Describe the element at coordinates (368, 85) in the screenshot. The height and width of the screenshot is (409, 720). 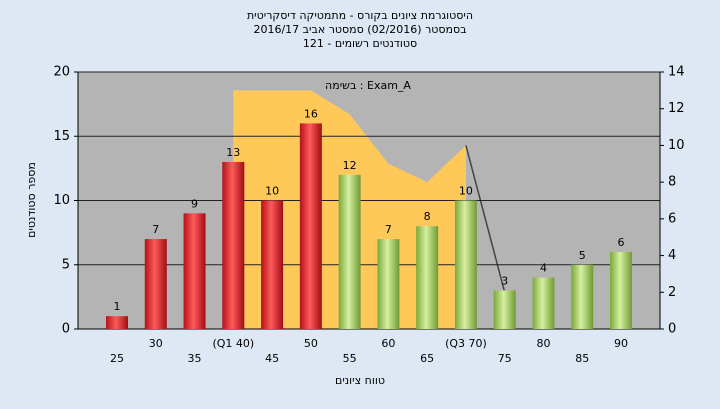
I see `annotation: בשימה : Exam_A` at that location.